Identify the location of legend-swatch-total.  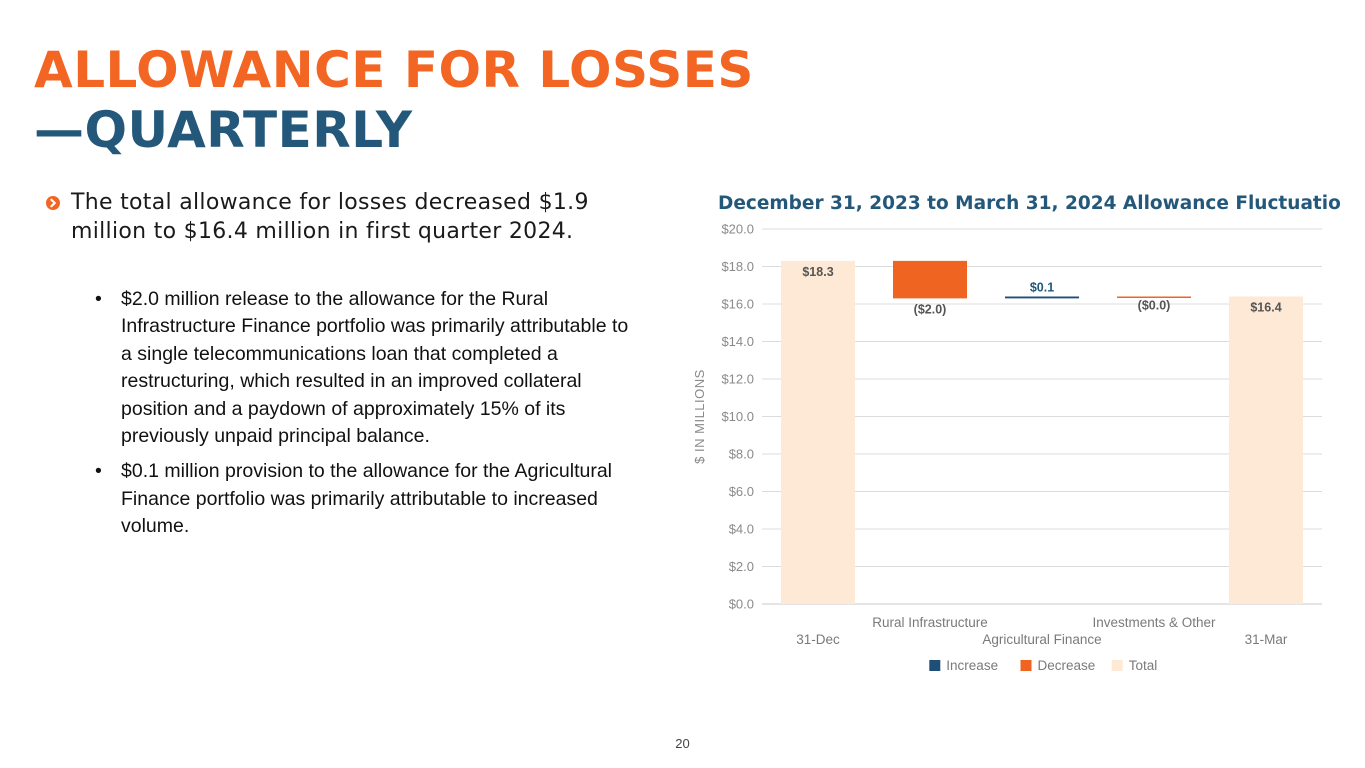
(1117, 665).